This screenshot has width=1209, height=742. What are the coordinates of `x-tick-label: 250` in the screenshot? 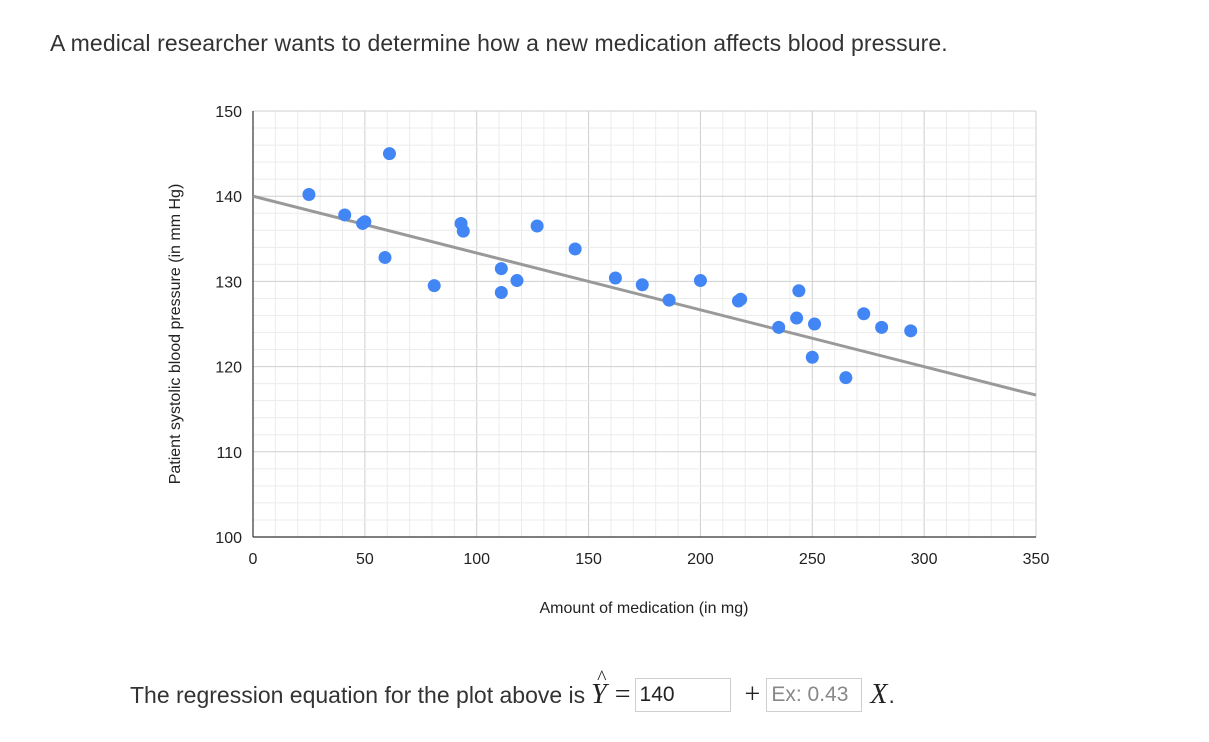 It's located at (812, 559).